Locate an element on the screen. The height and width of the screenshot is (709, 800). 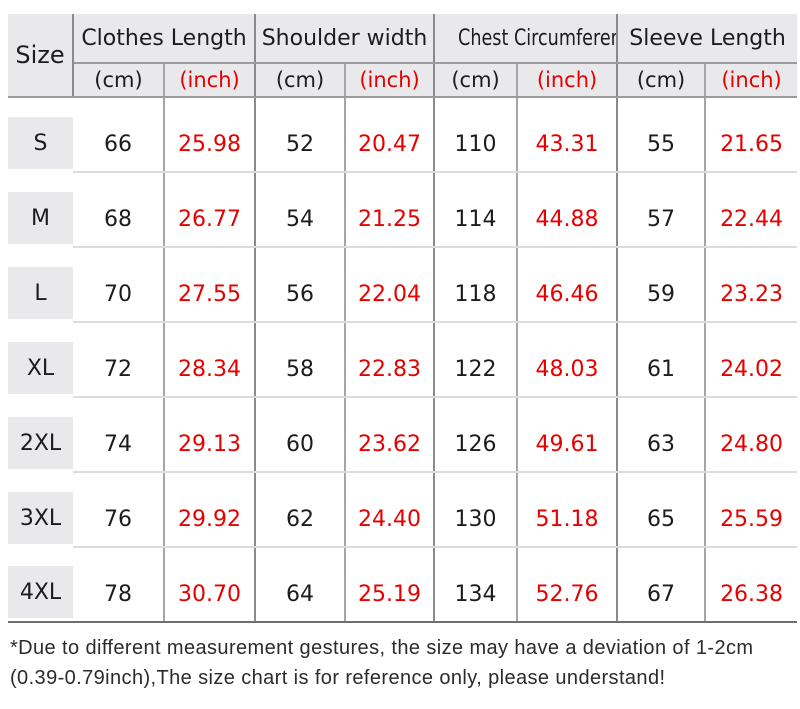
cell-shoulder-cm: 56 is located at coordinates (300, 285).